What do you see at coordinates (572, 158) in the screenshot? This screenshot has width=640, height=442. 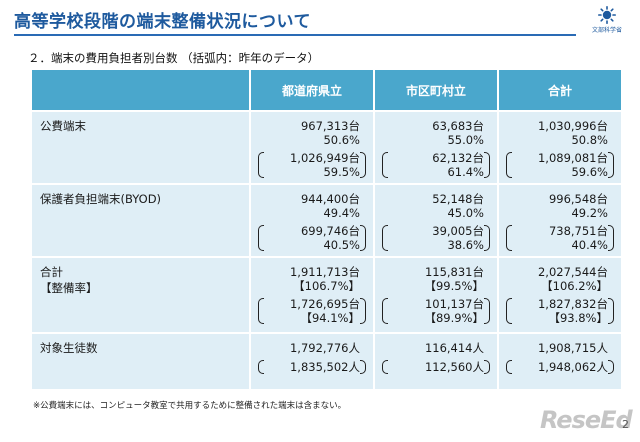 I see `previous-count: 1,089,081台` at bounding box center [572, 158].